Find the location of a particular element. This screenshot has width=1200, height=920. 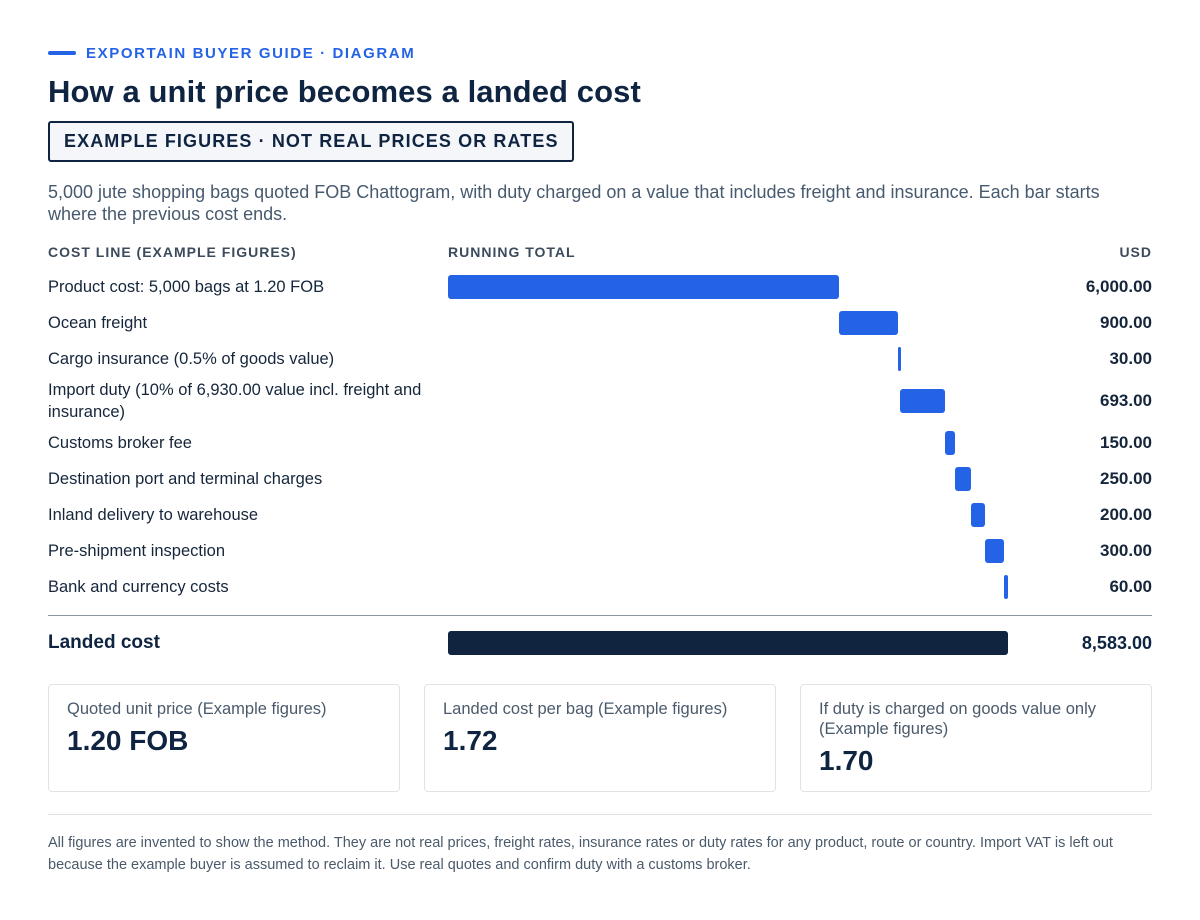

cost-row: Inland delivery to warehouse 200.00 is located at coordinates (600, 515).